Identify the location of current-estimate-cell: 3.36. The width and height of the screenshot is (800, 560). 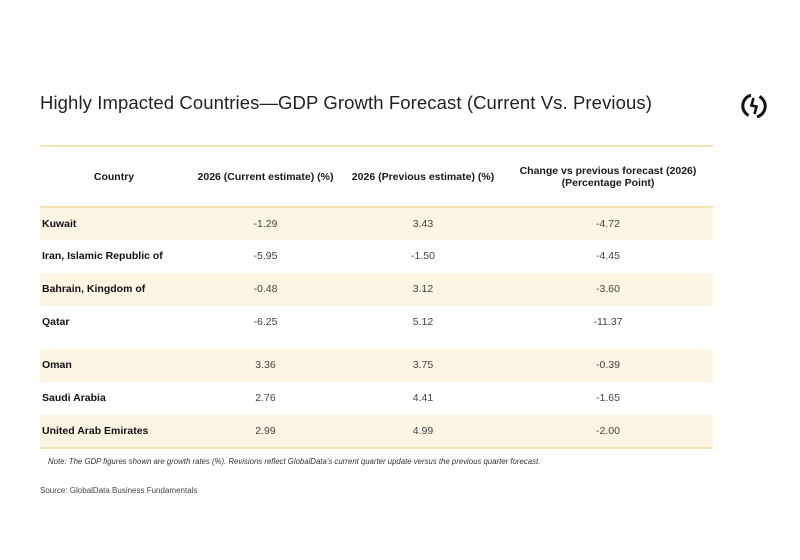
(265, 365).